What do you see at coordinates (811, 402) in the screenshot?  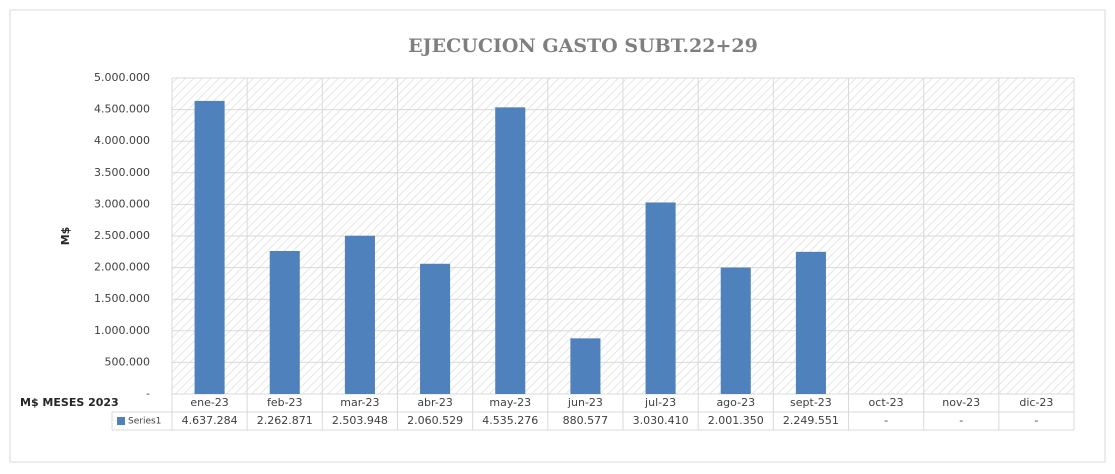 I see `x-tick-label: sept-23` at bounding box center [811, 402].